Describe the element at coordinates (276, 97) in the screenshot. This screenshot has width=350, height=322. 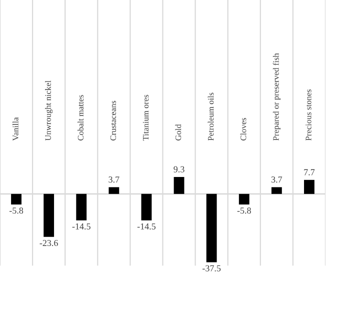
I see `x-tick-label: Prepared or preserved fish` at that location.